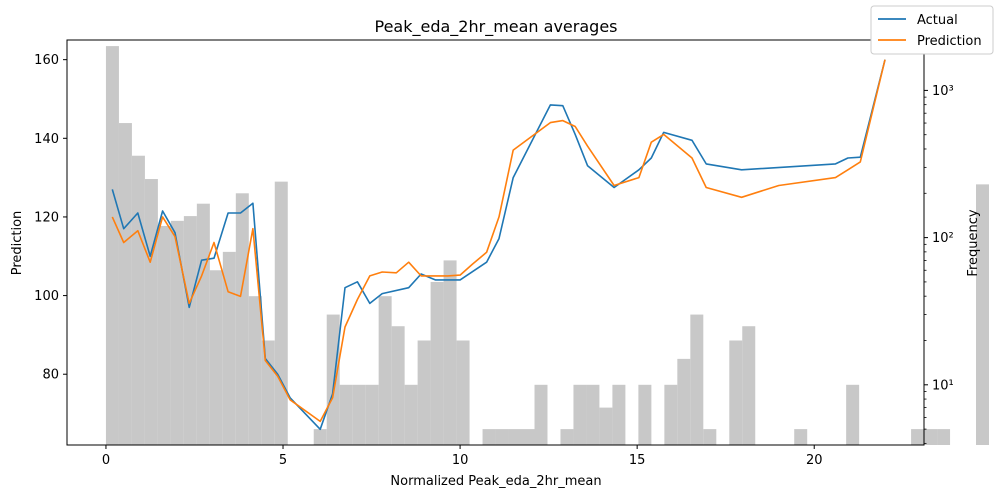 The width and height of the screenshot is (998, 498). I want to click on y-tick-label: 120, so click(46, 217).